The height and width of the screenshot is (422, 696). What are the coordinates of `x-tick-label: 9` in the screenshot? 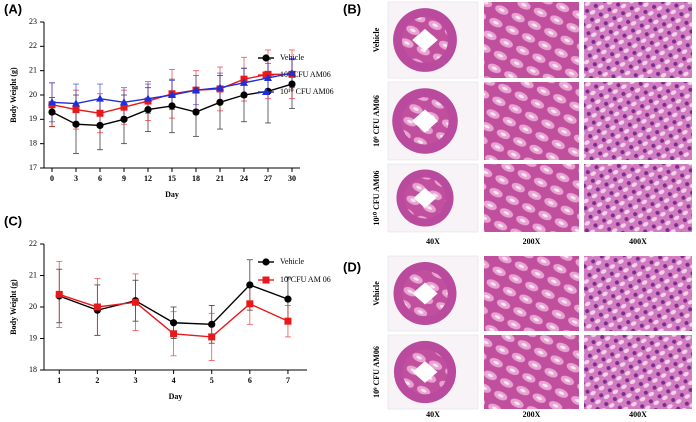 It's located at (124, 178).